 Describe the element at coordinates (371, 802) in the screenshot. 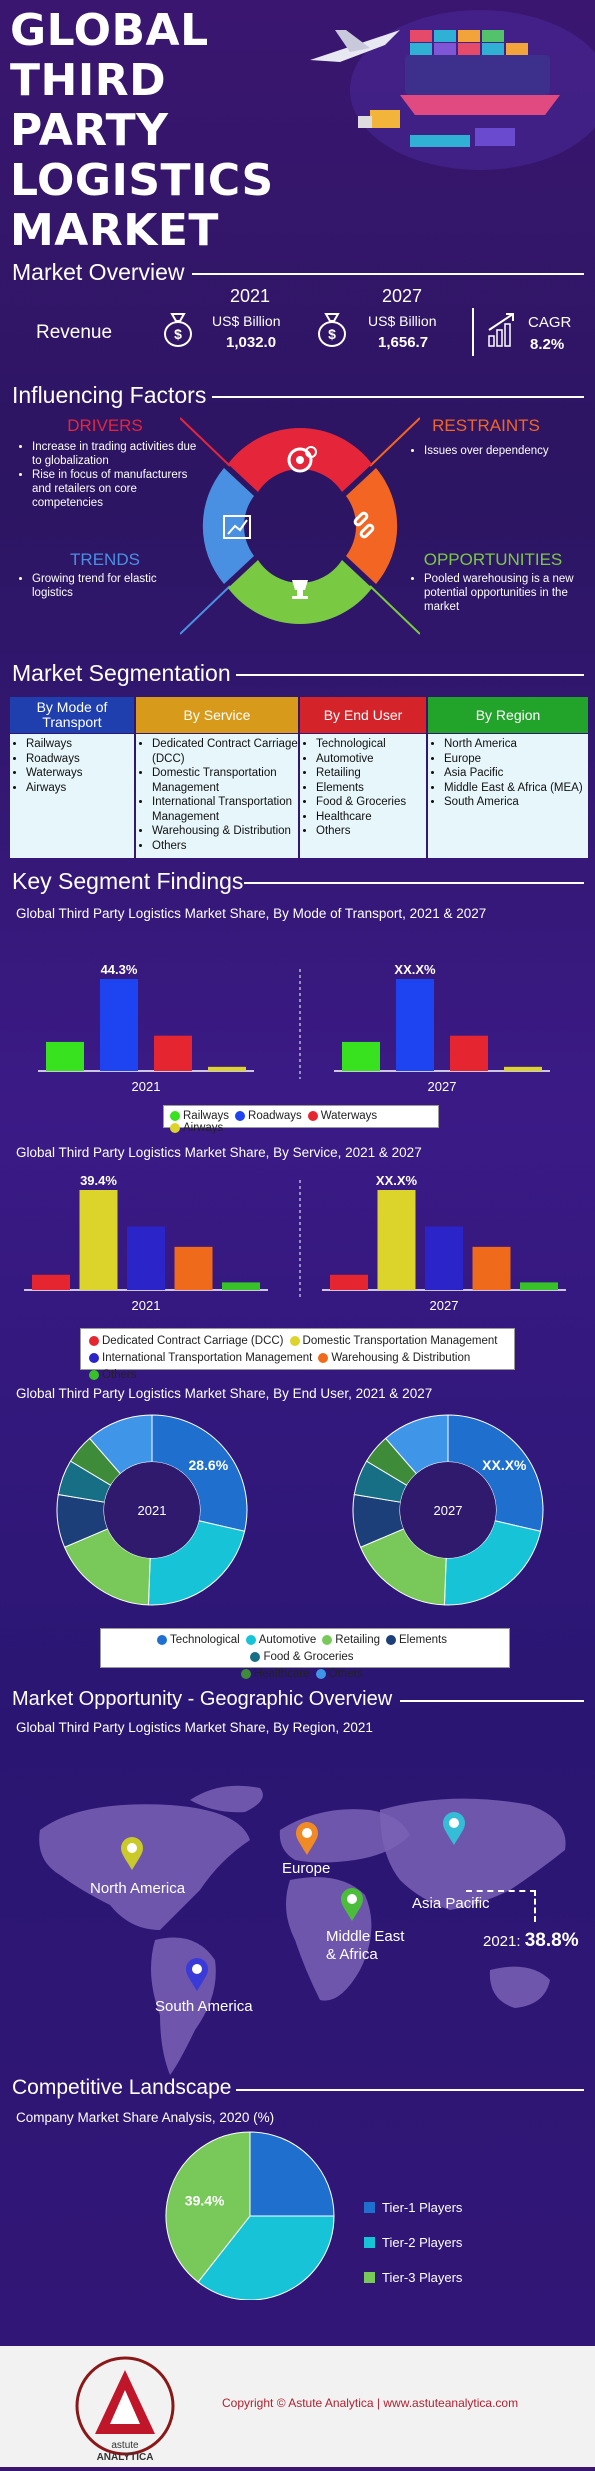

I see `segment-item: Food & Groceries` at that location.